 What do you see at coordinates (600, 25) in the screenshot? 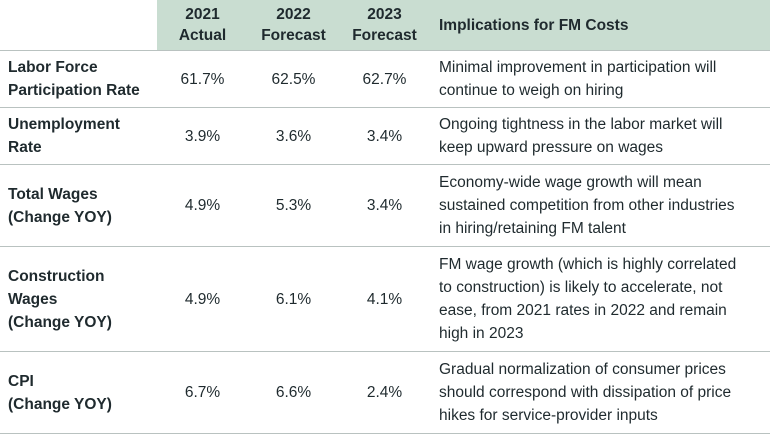
I see `header-implications: Implications for FM Costs` at bounding box center [600, 25].